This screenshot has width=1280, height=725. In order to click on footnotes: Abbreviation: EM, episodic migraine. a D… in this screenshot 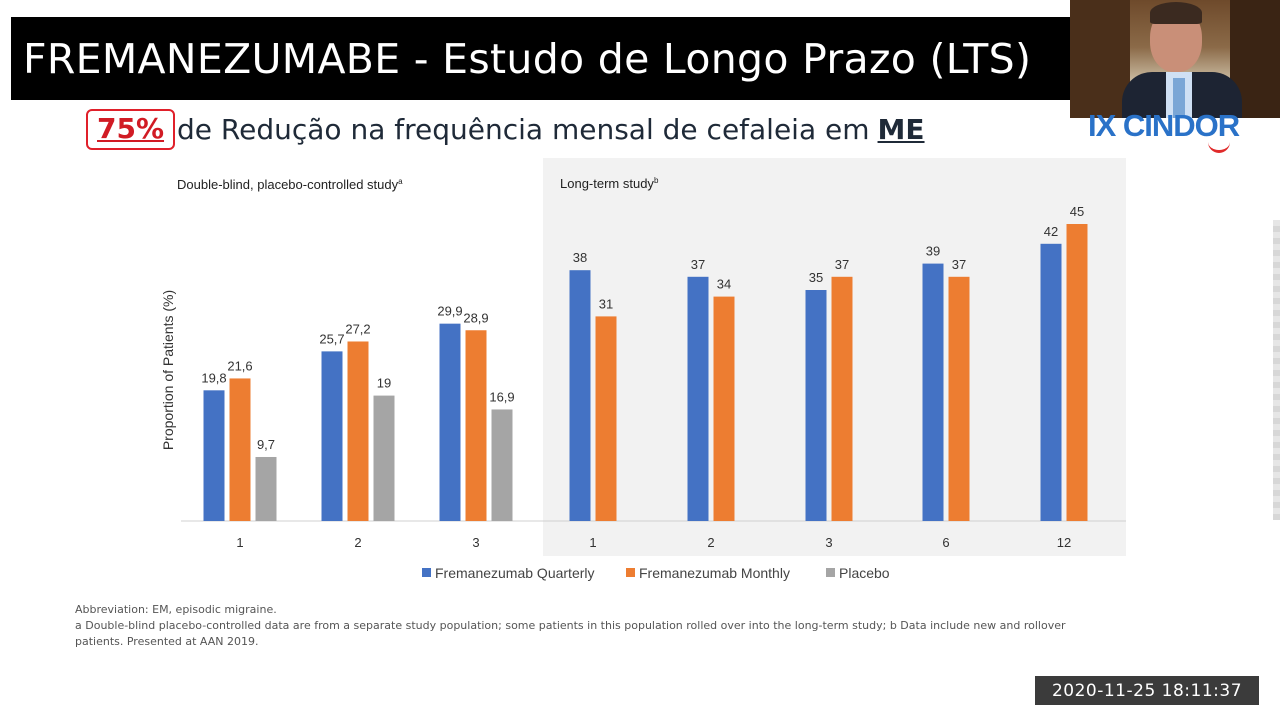, I will do `click(575, 626)`.